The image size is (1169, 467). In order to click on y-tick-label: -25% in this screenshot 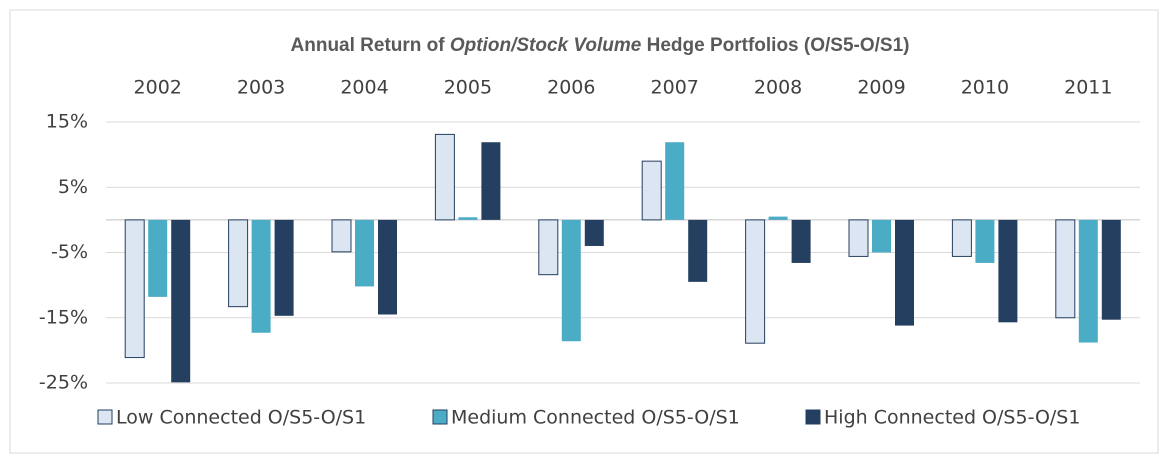, I will do `click(63, 383)`.